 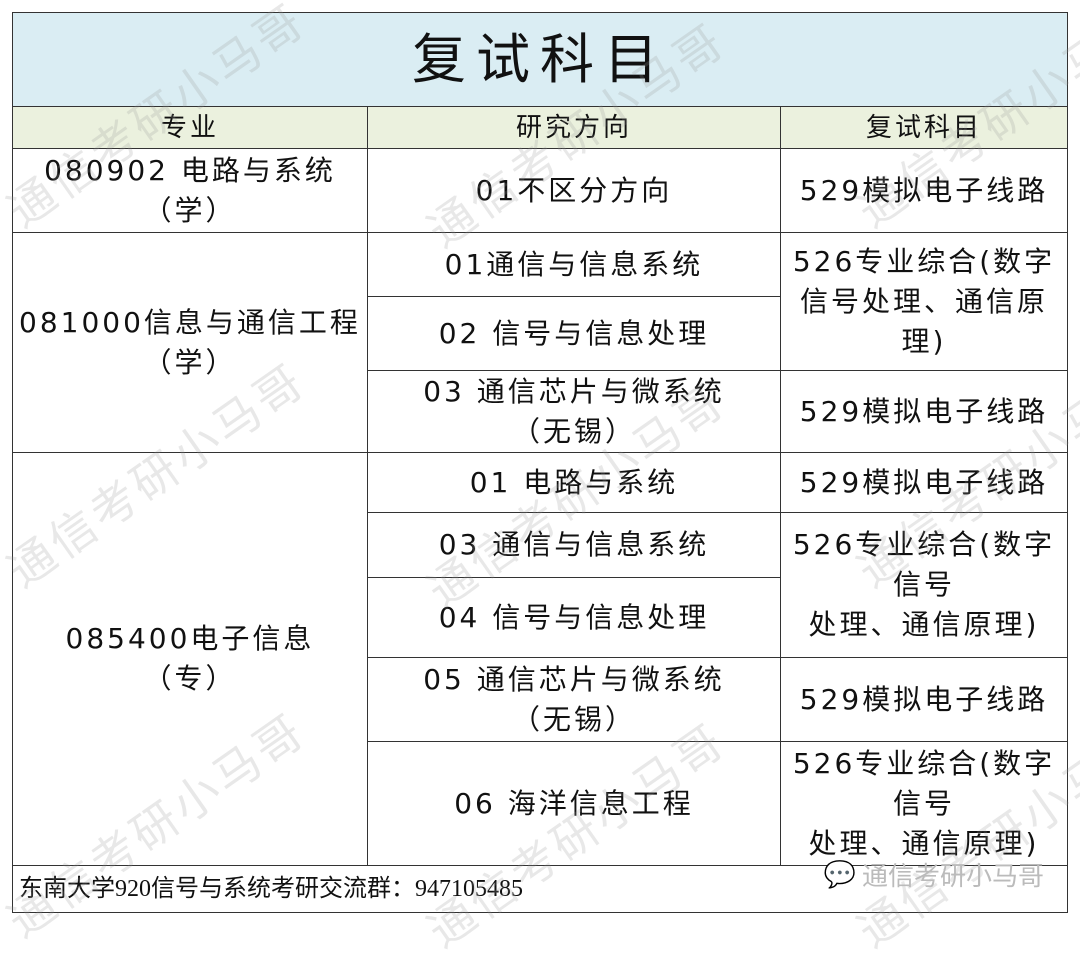 I want to click on direction-cell: 01不区分方向, so click(x=574, y=190).